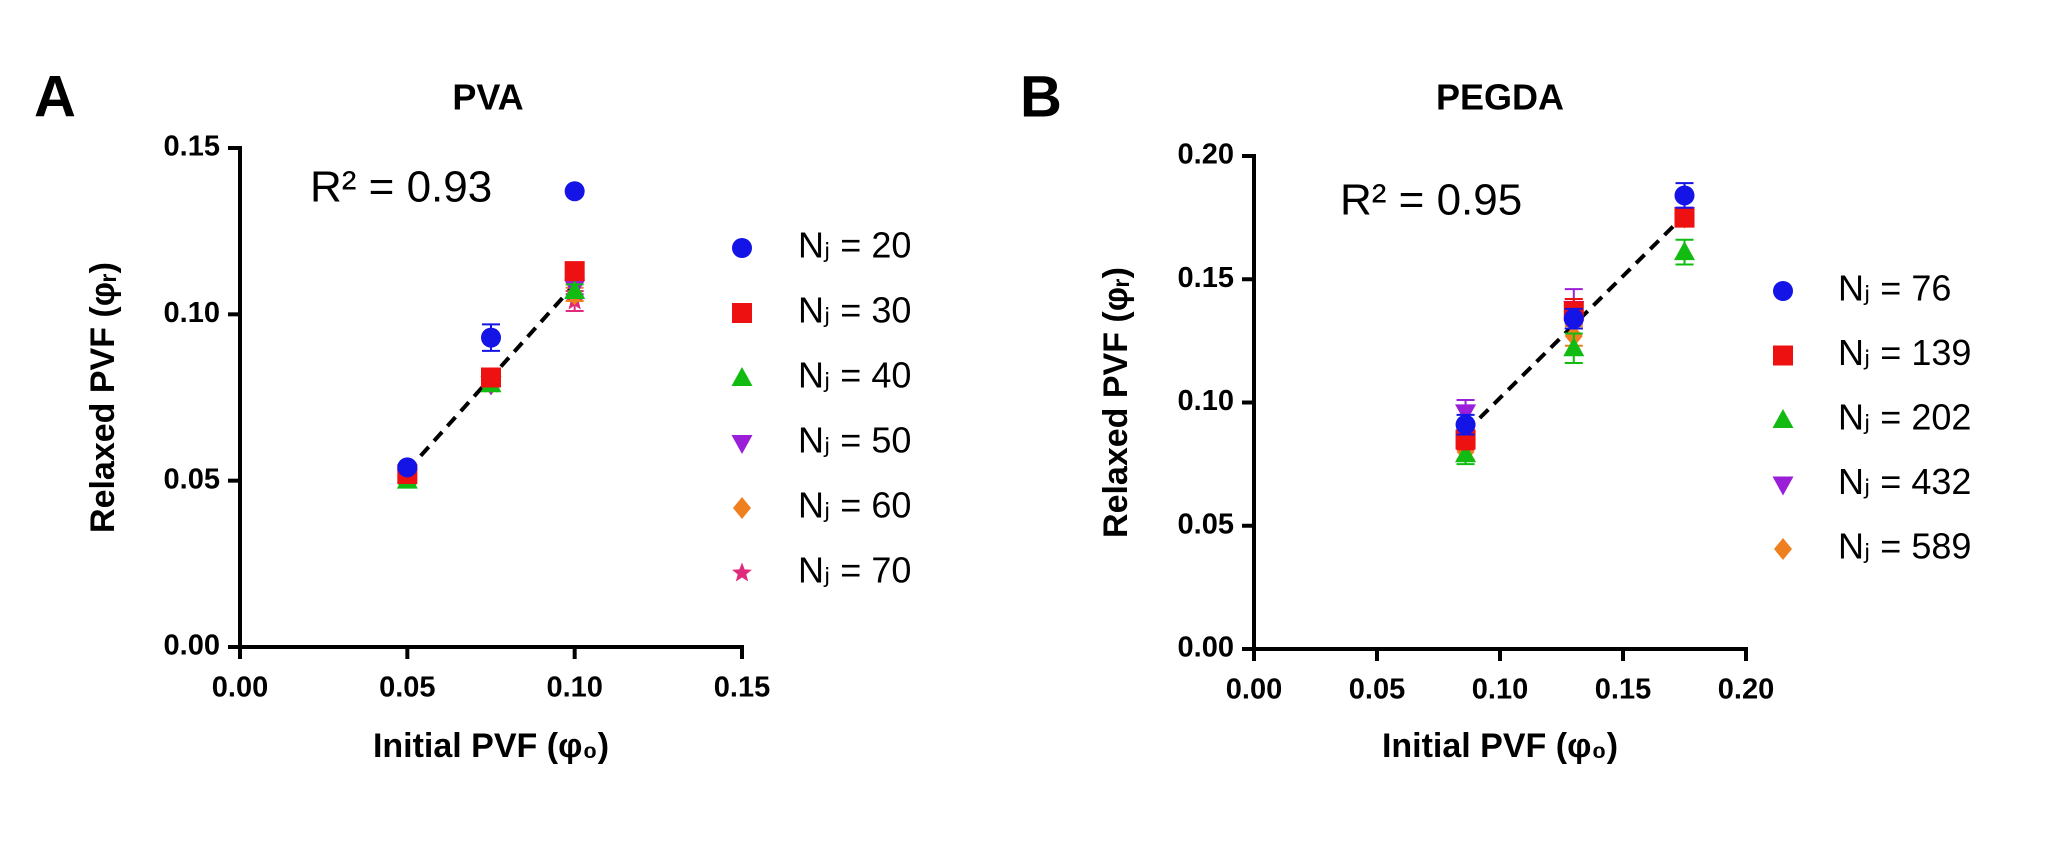 The width and height of the screenshot is (2048, 842). What do you see at coordinates (1206, 155) in the screenshot?
I see `y-tick-label: 0.20` at bounding box center [1206, 155].